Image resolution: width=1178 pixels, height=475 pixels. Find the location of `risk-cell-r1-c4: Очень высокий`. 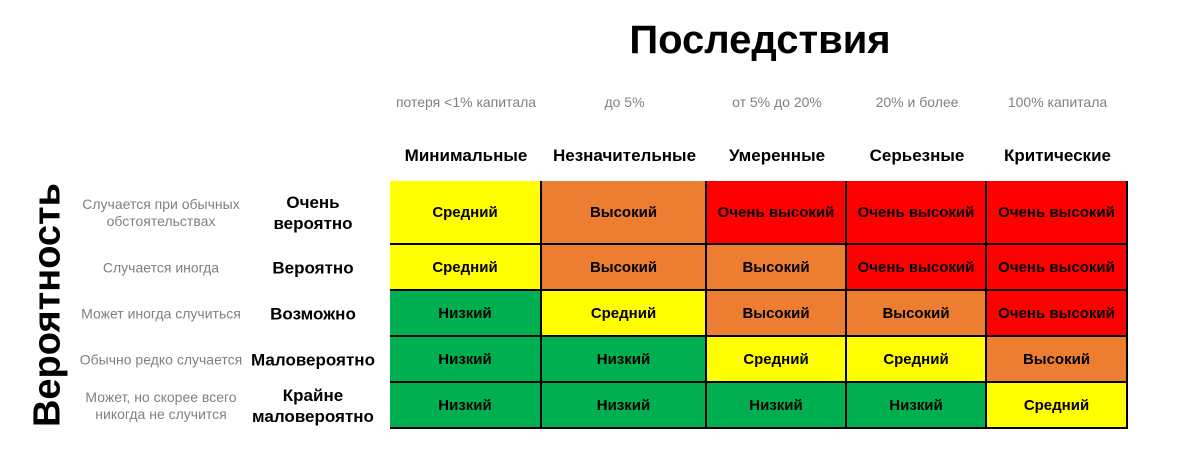

risk-cell-r1-c4: Очень высокий is located at coordinates (917, 213).